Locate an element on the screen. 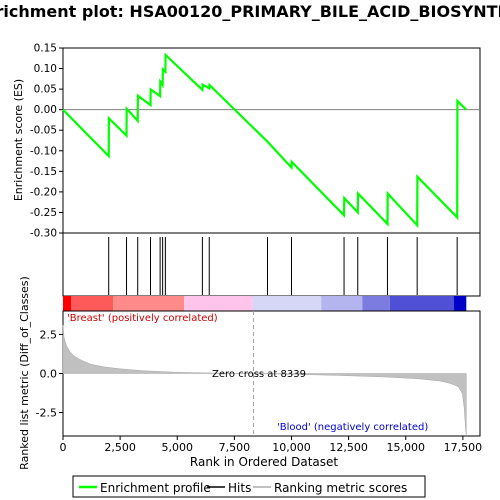 The width and height of the screenshot is (500, 500). es-y-tick-label: -0.30 is located at coordinates (43, 234).